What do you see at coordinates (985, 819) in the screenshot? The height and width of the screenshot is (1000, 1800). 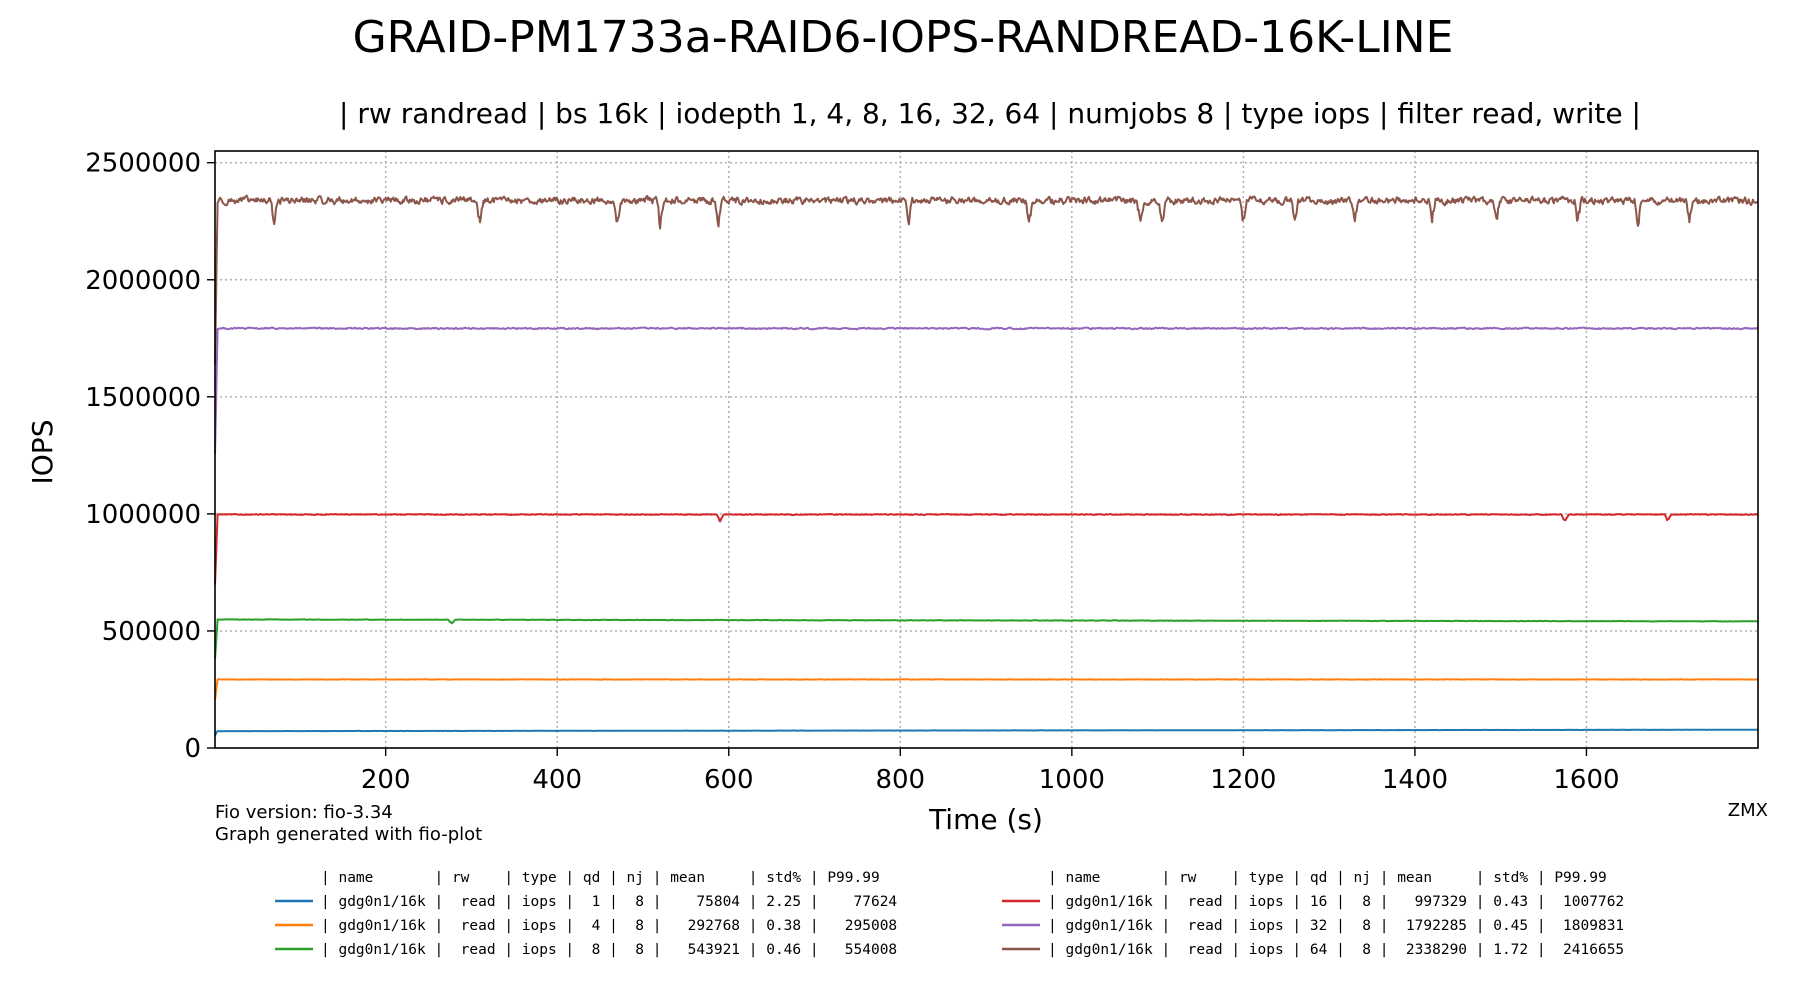 I see `x-axis-label: Time (s)` at bounding box center [985, 819].